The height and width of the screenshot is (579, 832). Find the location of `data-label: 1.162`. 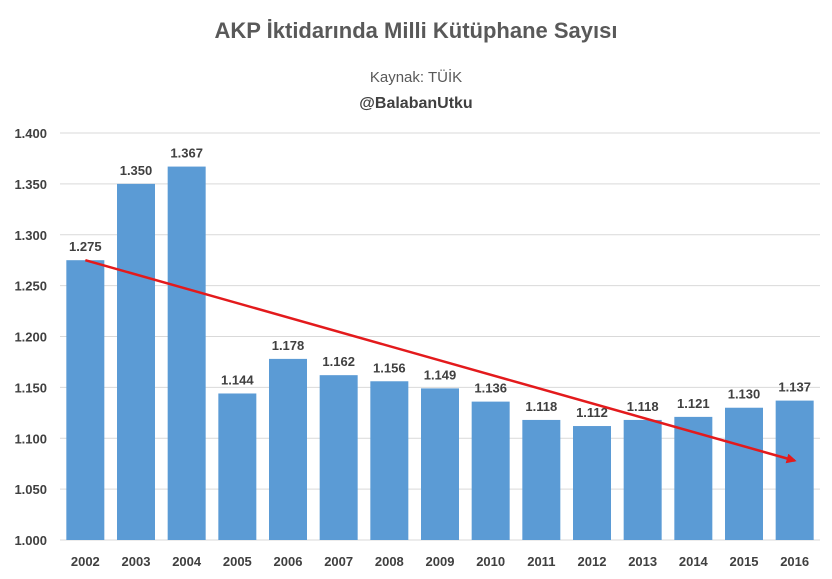

data-label: 1.162 is located at coordinates (338, 361).